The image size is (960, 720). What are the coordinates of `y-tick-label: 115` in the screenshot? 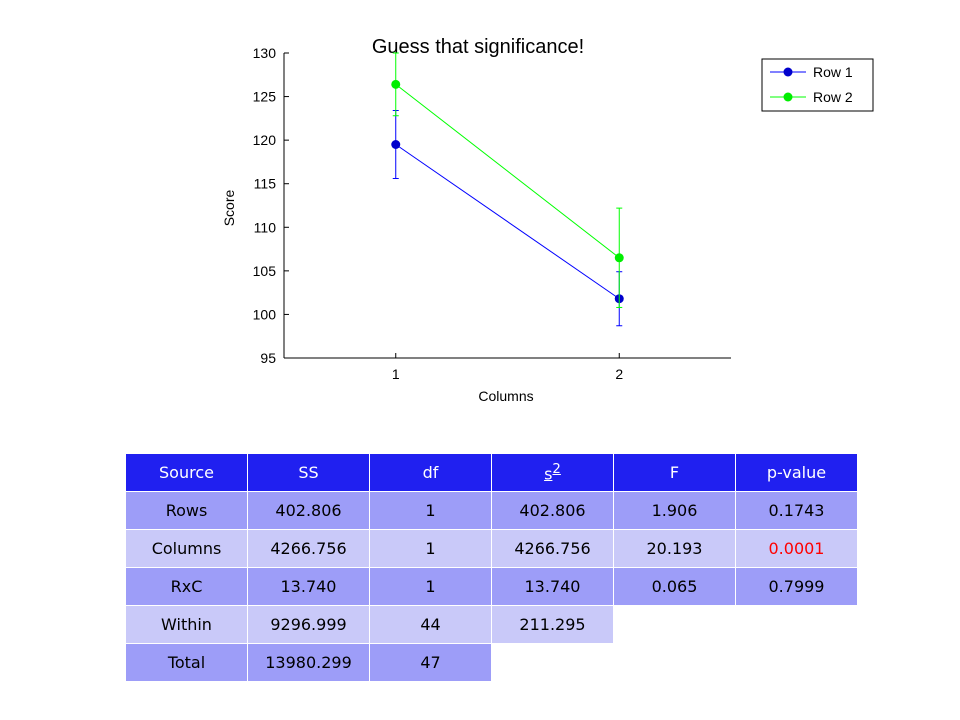 It's located at (265, 184).